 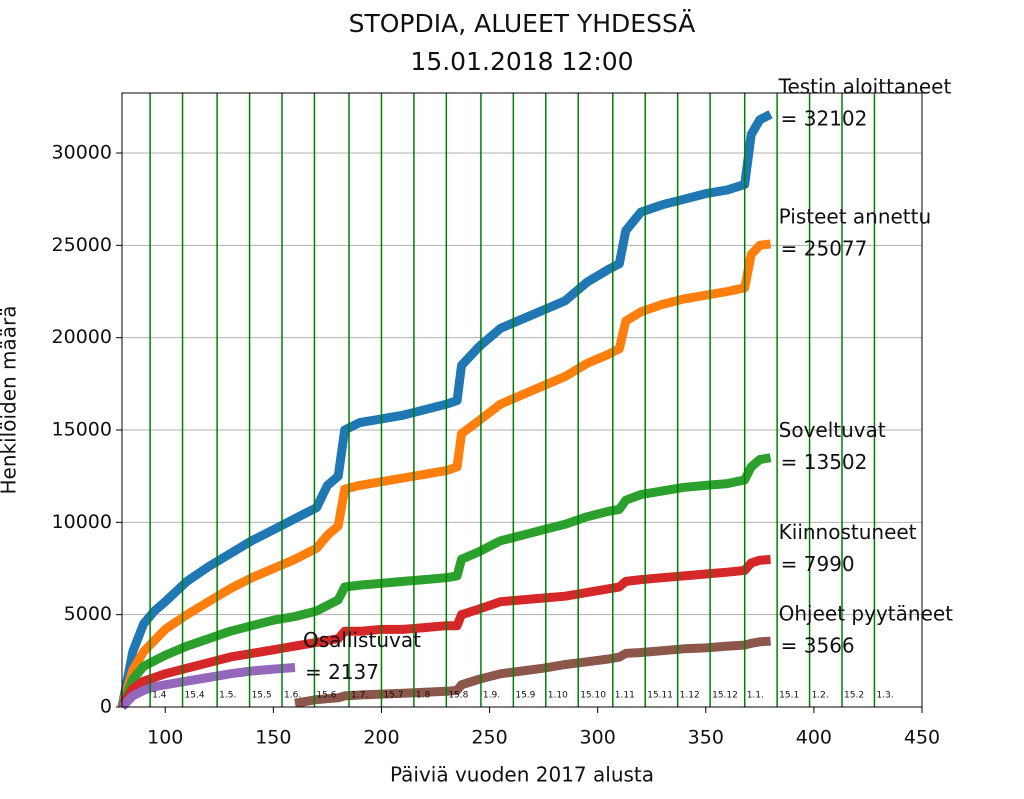 What do you see at coordinates (525, 696) in the screenshot?
I see `marker-label: 15.9` at bounding box center [525, 696].